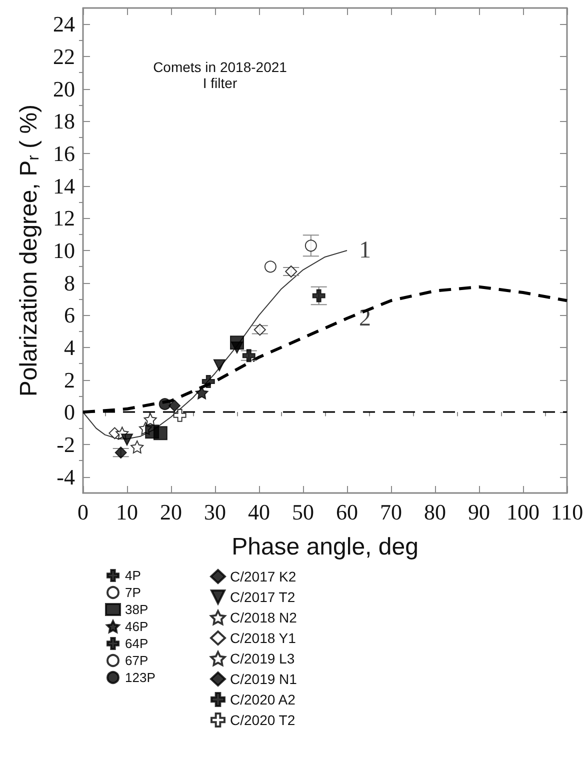 The width and height of the screenshot is (587, 780). I want to click on y-tick-label: 10, so click(64, 250).